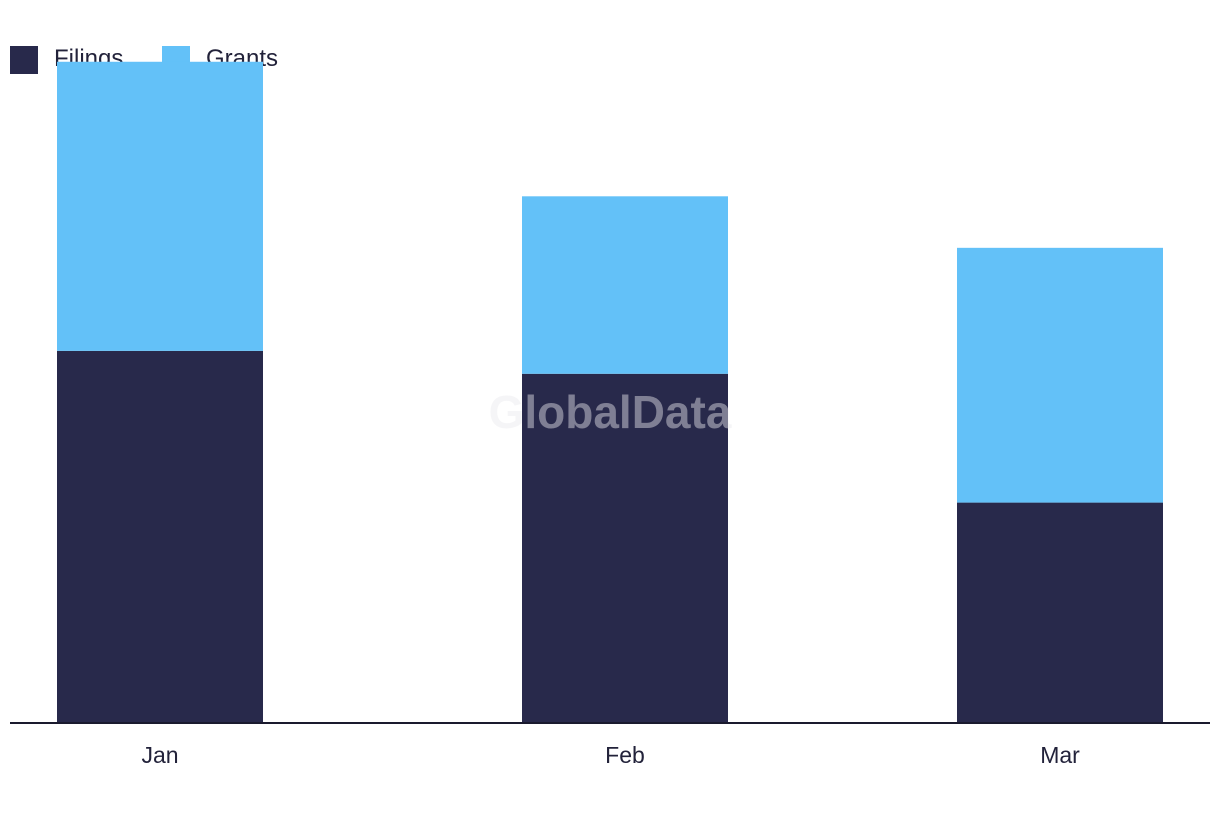 This screenshot has height=822, width=1220. What do you see at coordinates (625, 285) in the screenshot?
I see `bar-grants-feb` at bounding box center [625, 285].